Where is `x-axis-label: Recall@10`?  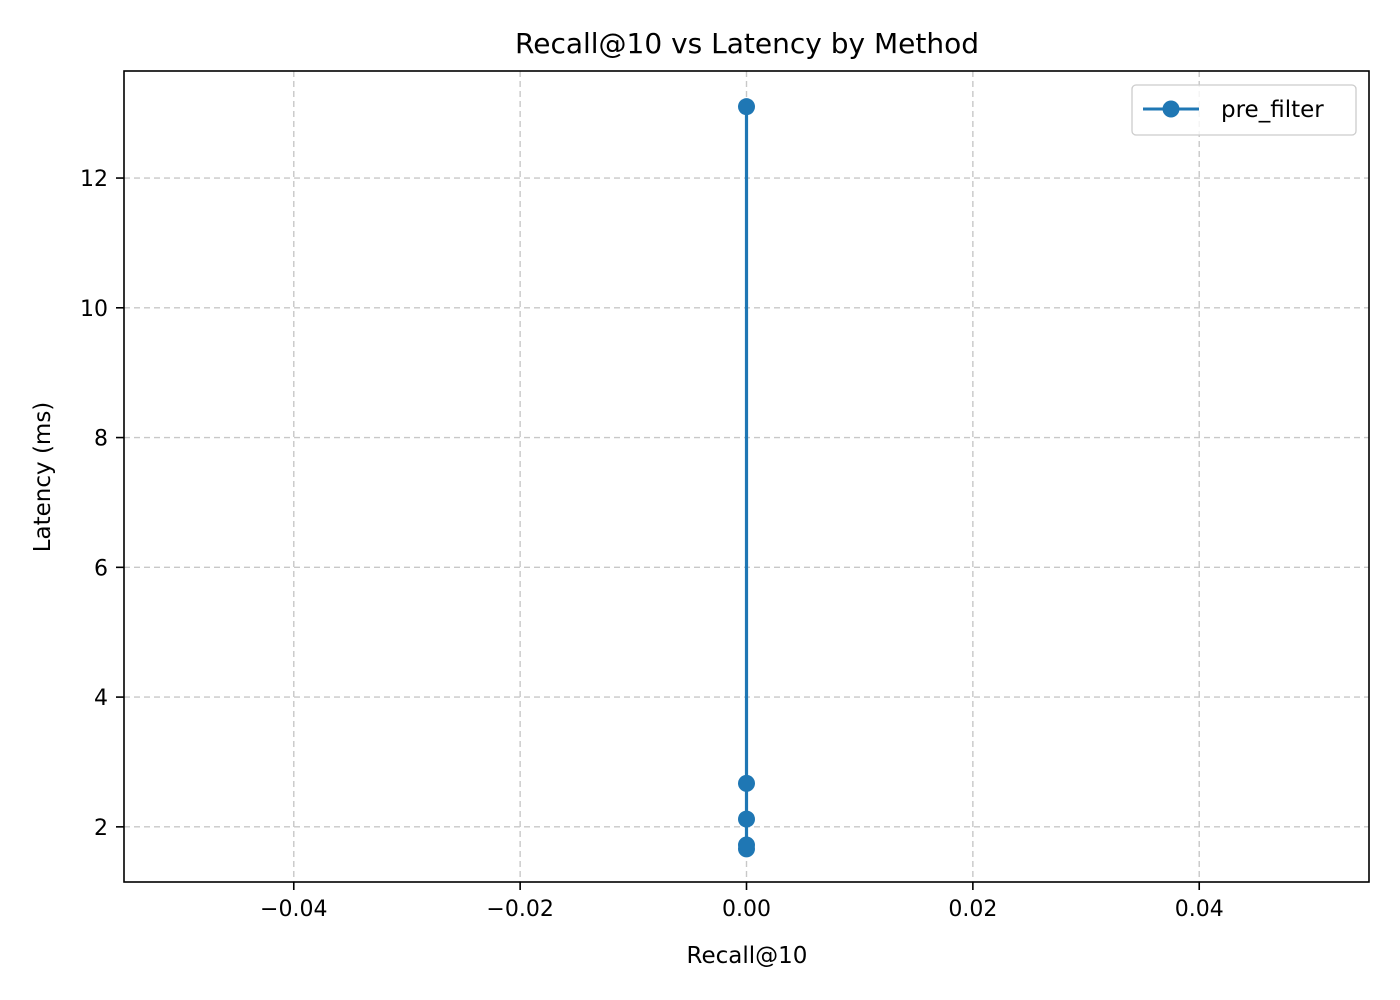
x-axis-label: Recall@10 is located at coordinates (747, 956).